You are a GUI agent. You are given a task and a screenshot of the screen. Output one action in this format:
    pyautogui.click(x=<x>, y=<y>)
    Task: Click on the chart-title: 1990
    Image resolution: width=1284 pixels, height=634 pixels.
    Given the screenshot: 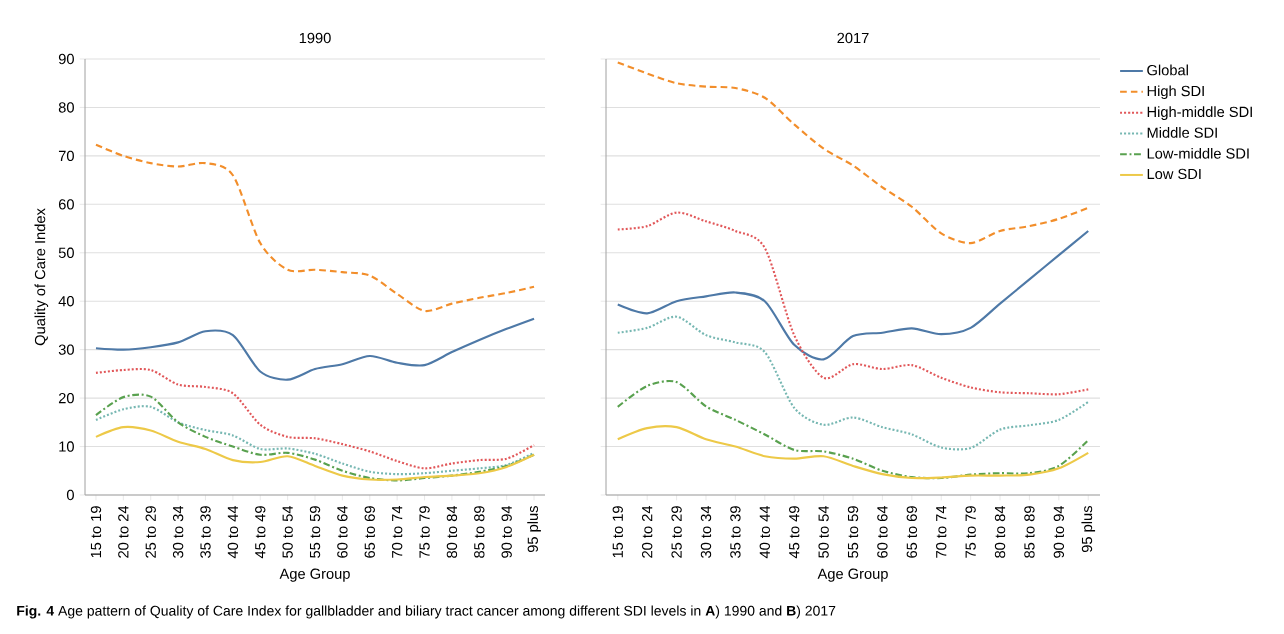 What is the action you would take?
    pyautogui.click(x=315, y=38)
    